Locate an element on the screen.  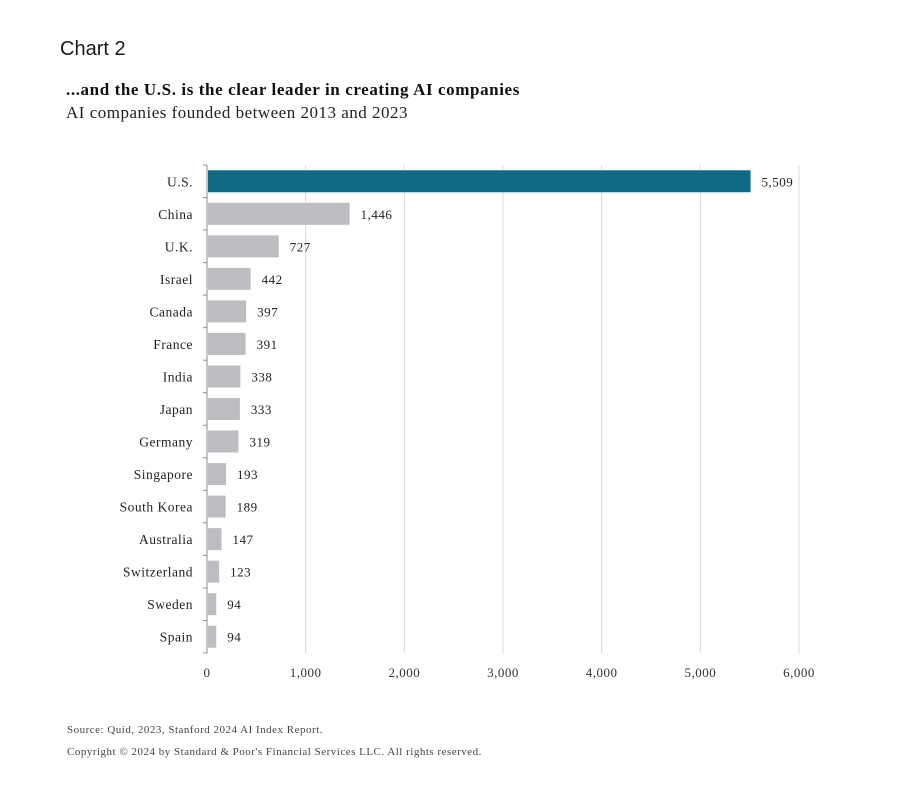
value-label-u-k: 727 is located at coordinates (300, 246).